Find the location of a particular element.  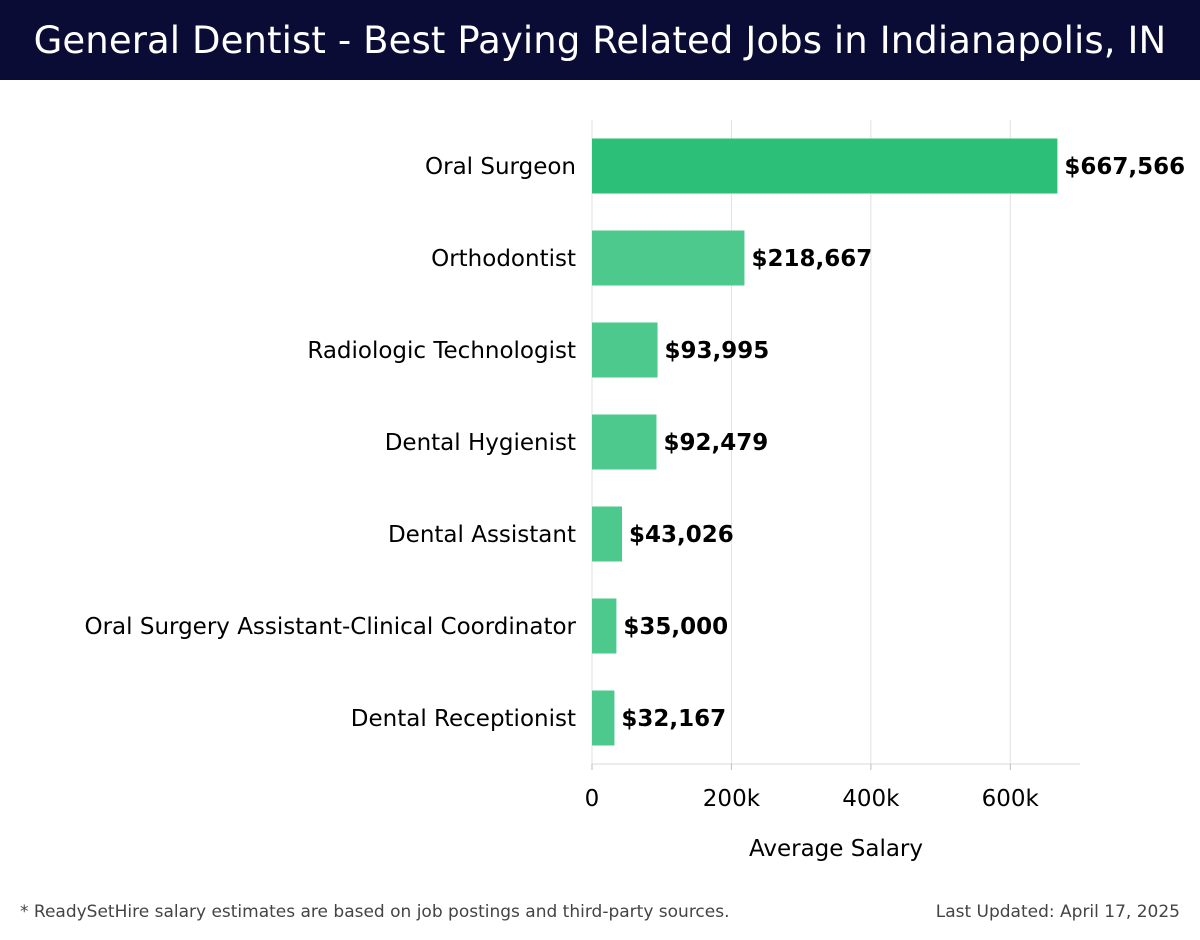

category-label: Dental Receptionist is located at coordinates (463, 719).